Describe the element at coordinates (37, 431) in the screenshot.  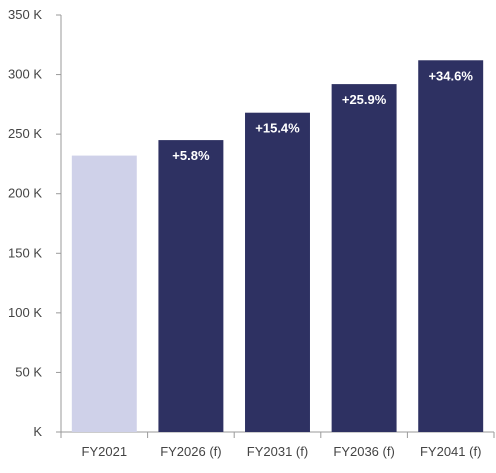
I see `y-tick-label: K` at that location.